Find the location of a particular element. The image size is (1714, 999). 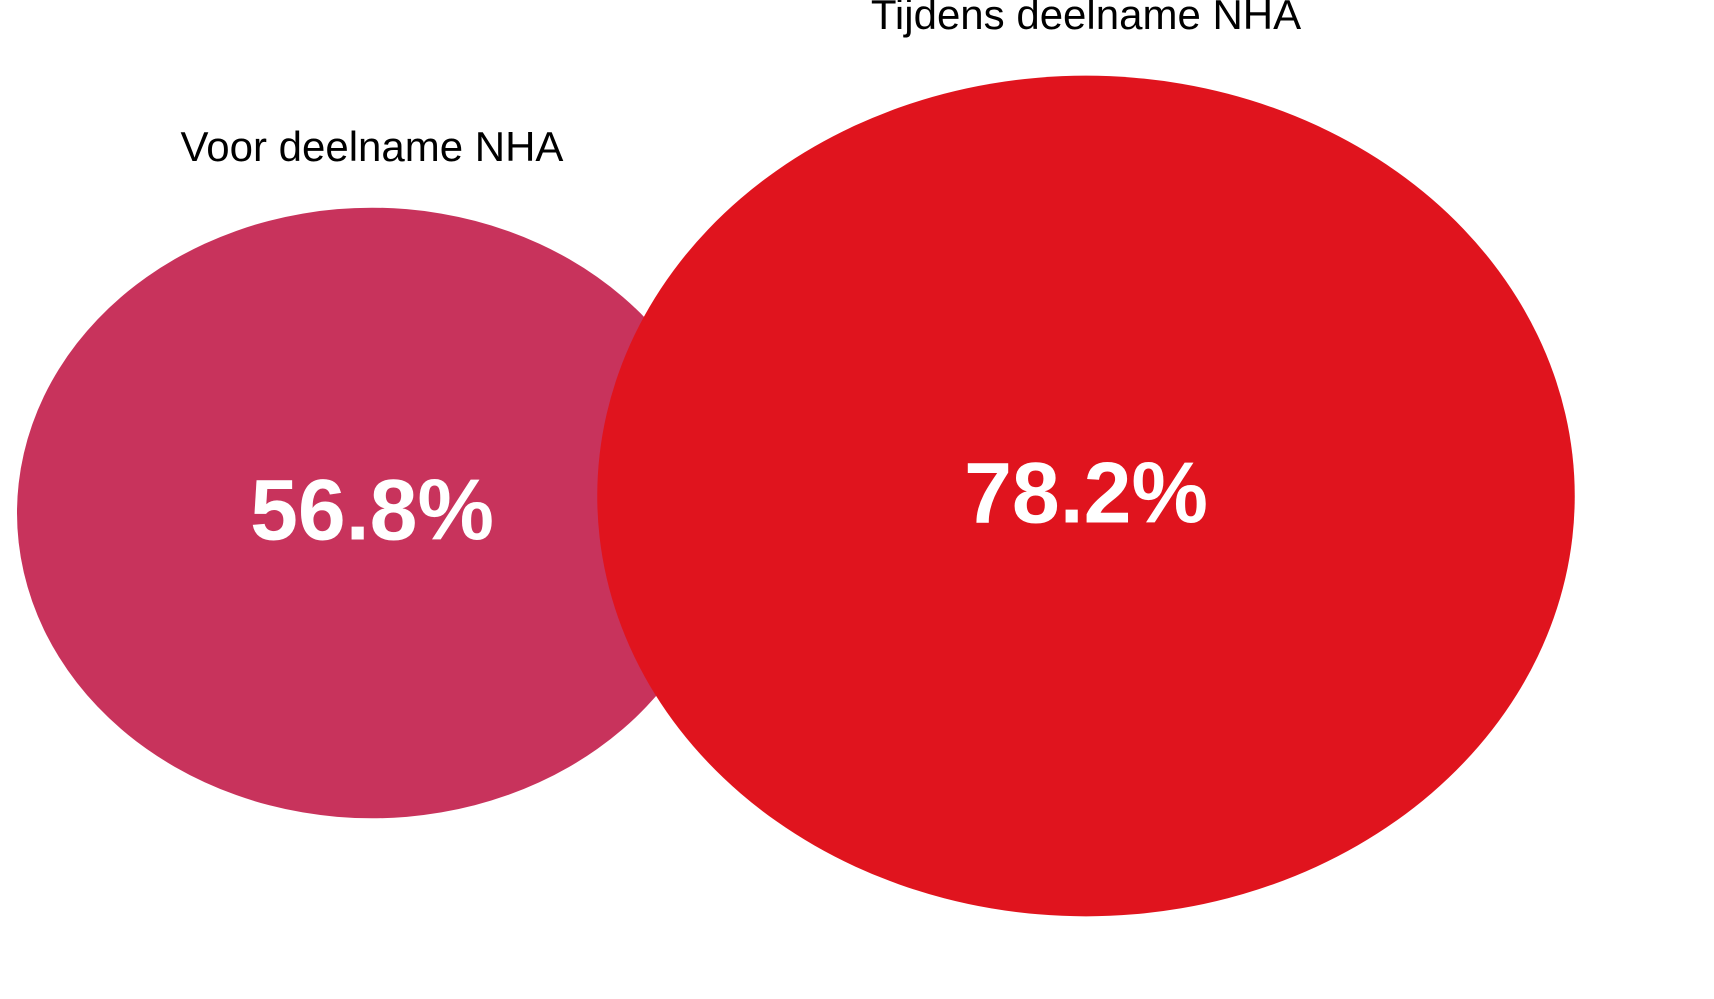

value-label: 78.2% is located at coordinates (1086, 494).